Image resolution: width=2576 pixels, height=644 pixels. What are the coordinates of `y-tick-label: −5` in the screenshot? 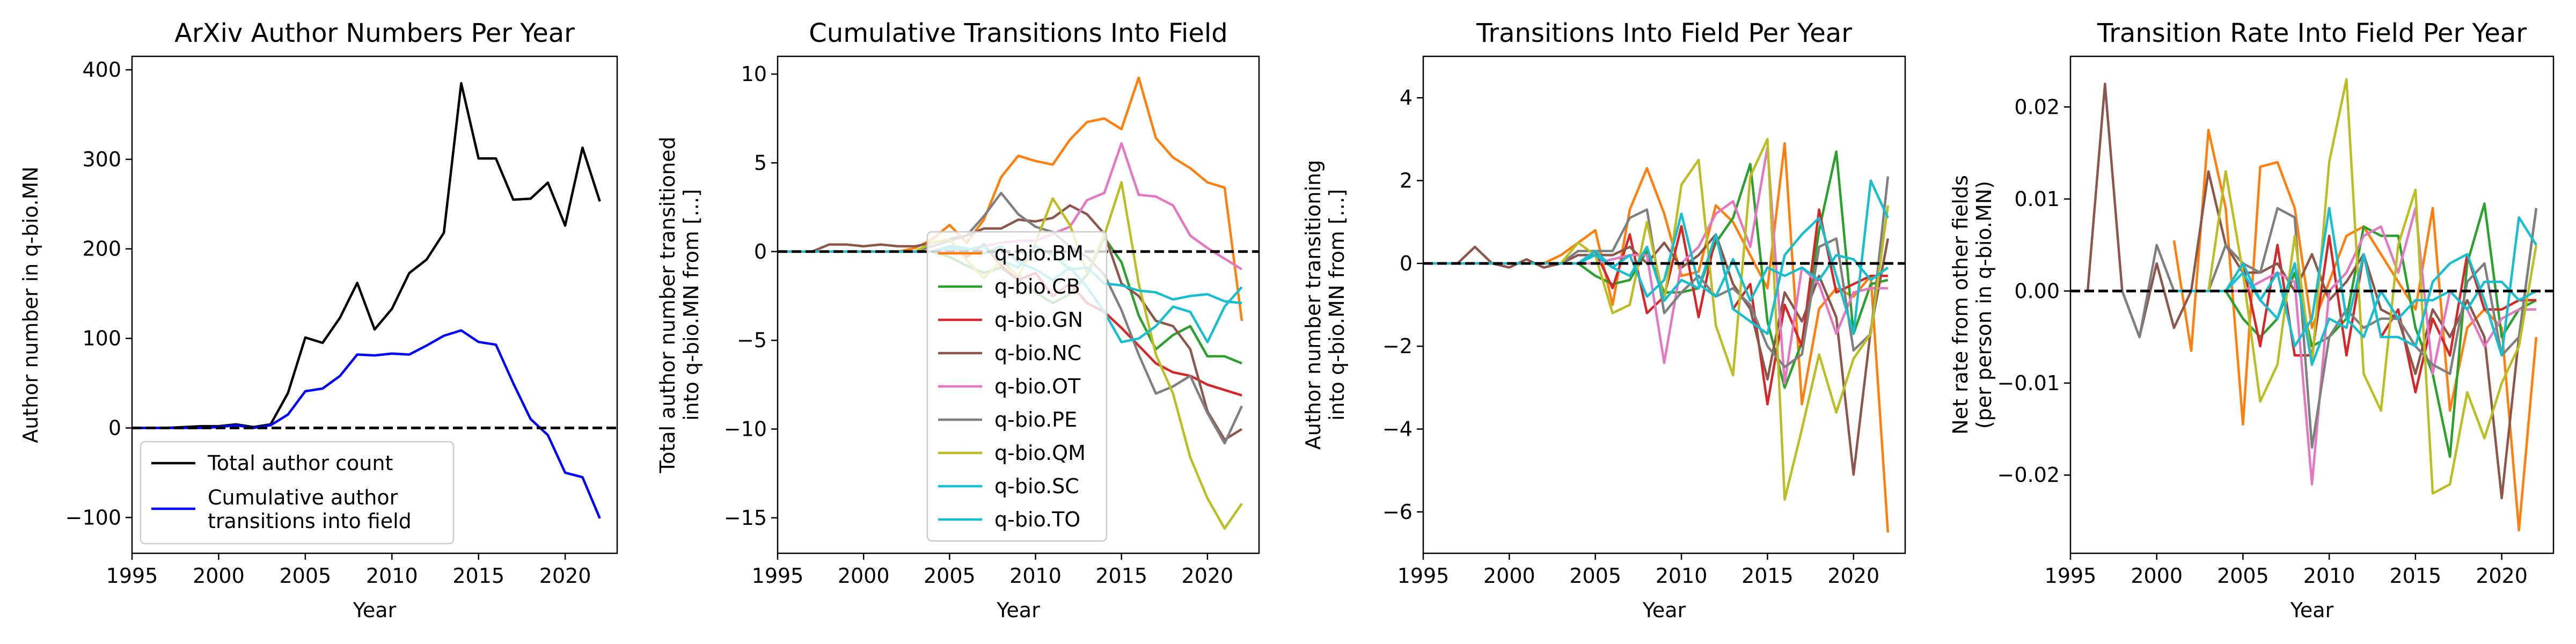 It's located at (752, 340).